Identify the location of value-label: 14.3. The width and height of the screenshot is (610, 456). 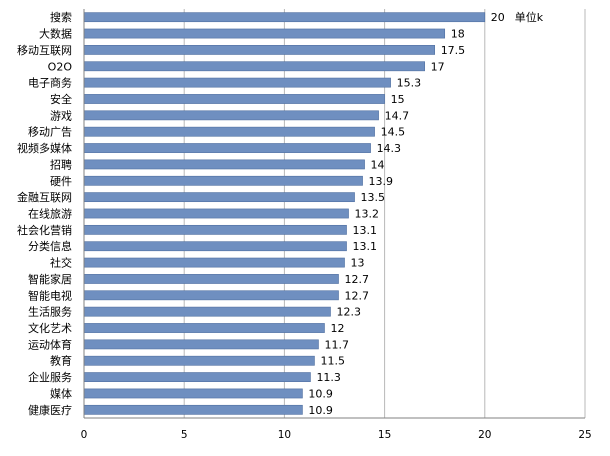
(389, 148).